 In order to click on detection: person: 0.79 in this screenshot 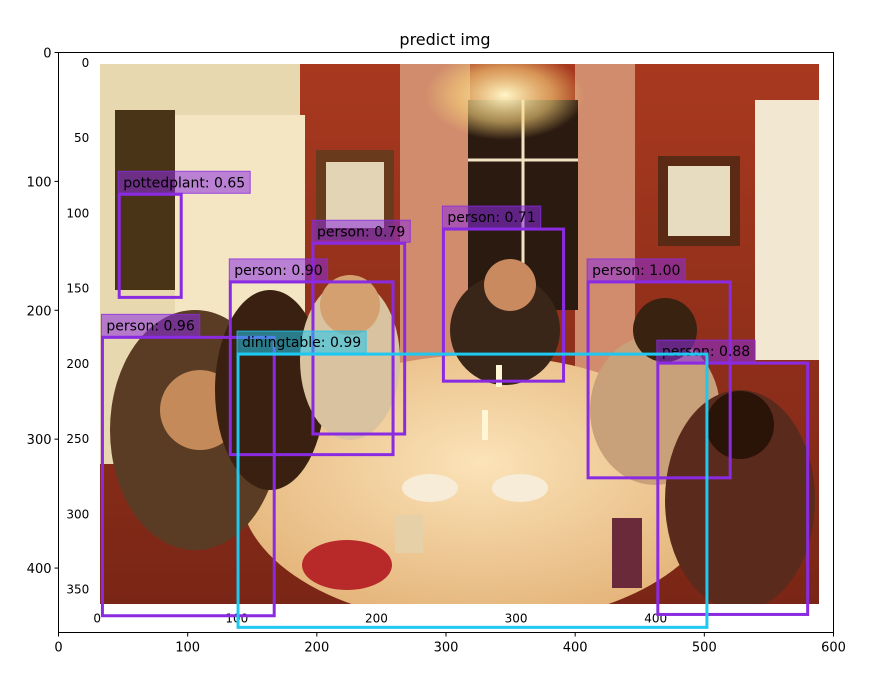, I will do `click(361, 327)`.